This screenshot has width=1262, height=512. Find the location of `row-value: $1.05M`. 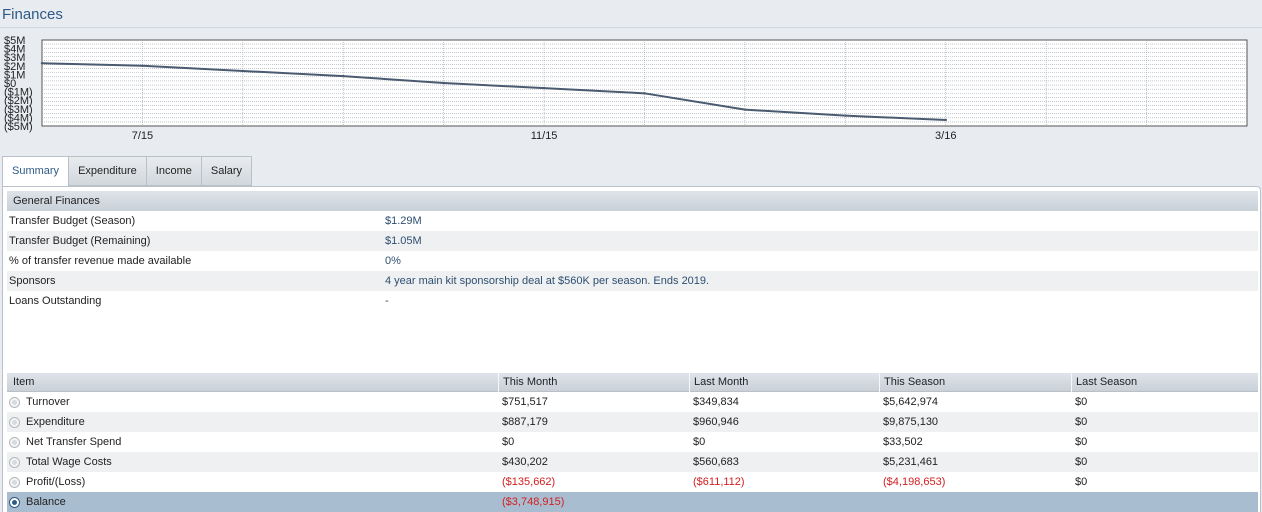

row-value: $1.05M is located at coordinates (403, 241).